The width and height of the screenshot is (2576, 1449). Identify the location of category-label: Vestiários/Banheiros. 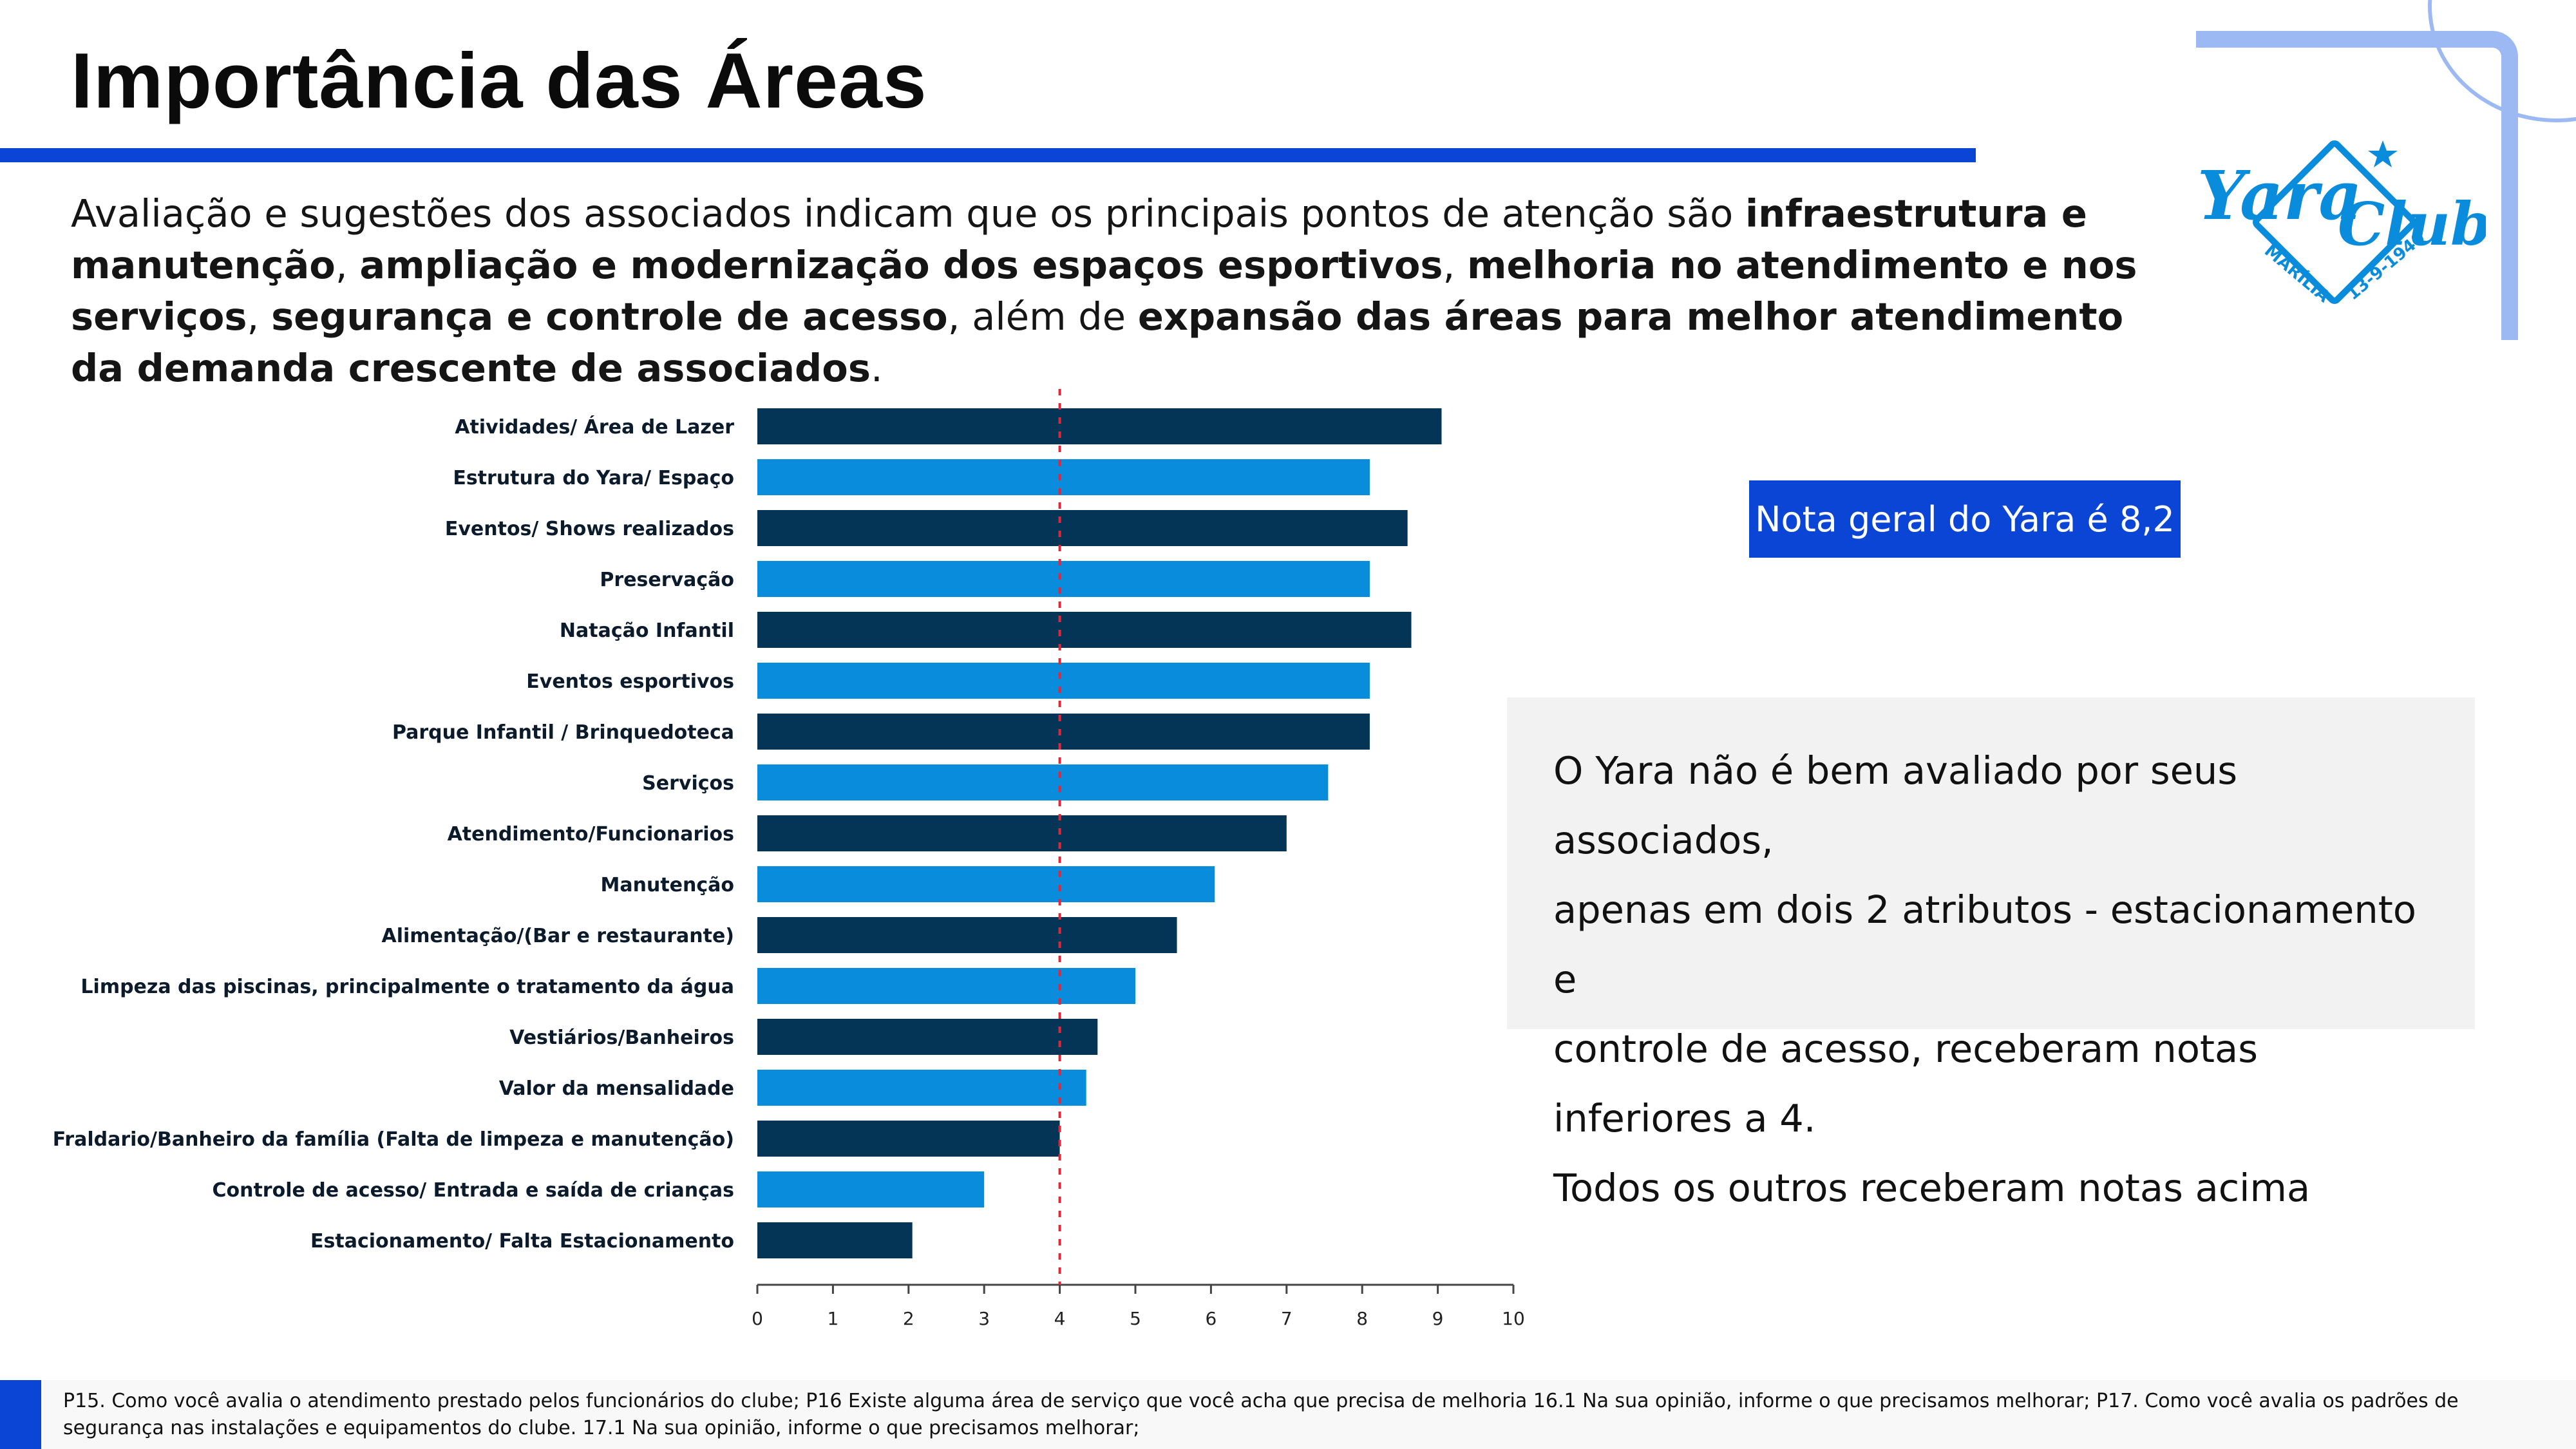
(621, 1038).